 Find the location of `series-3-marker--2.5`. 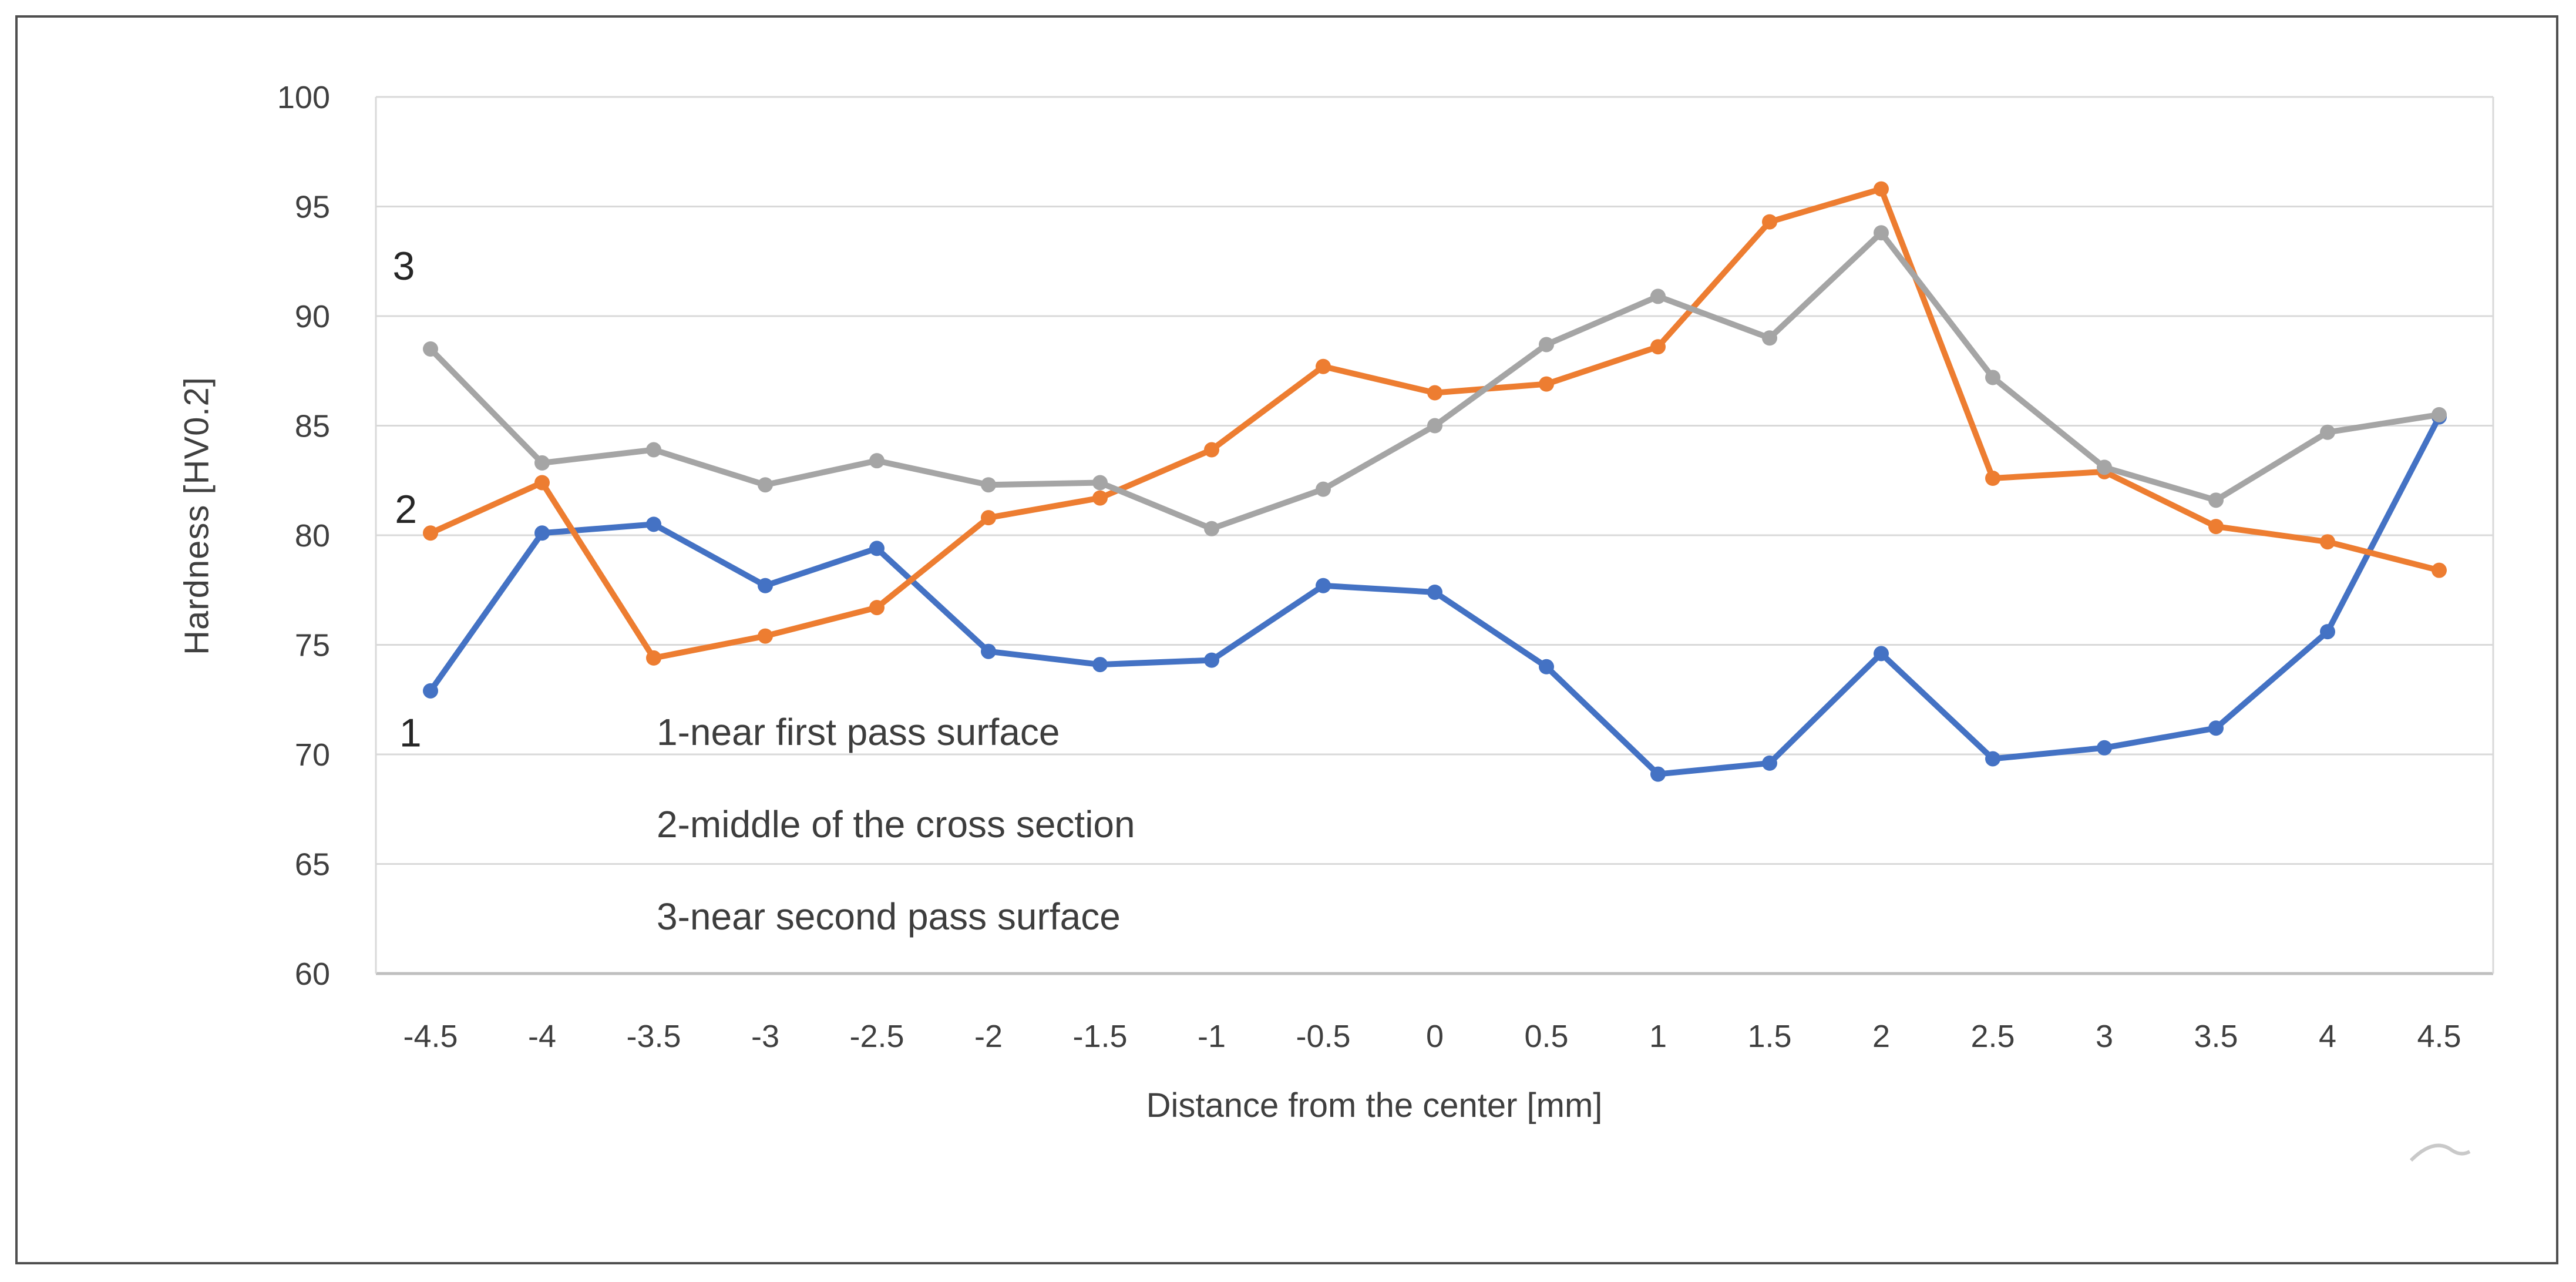

series-3-marker--2.5 is located at coordinates (877, 461).